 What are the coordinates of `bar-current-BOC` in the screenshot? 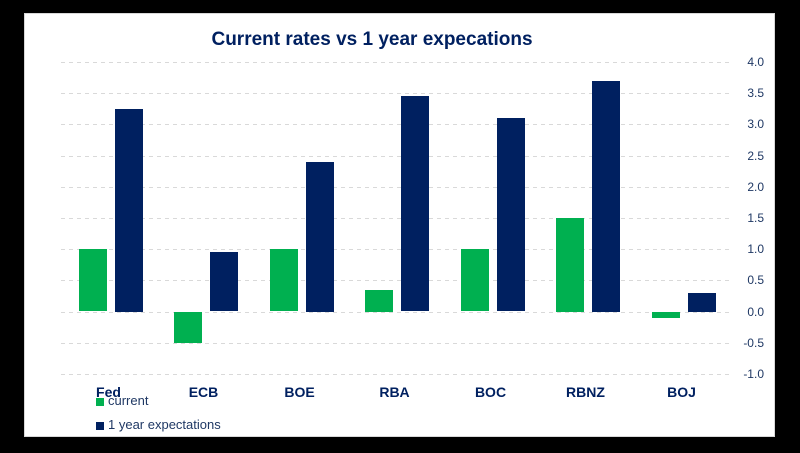 It's located at (475, 280).